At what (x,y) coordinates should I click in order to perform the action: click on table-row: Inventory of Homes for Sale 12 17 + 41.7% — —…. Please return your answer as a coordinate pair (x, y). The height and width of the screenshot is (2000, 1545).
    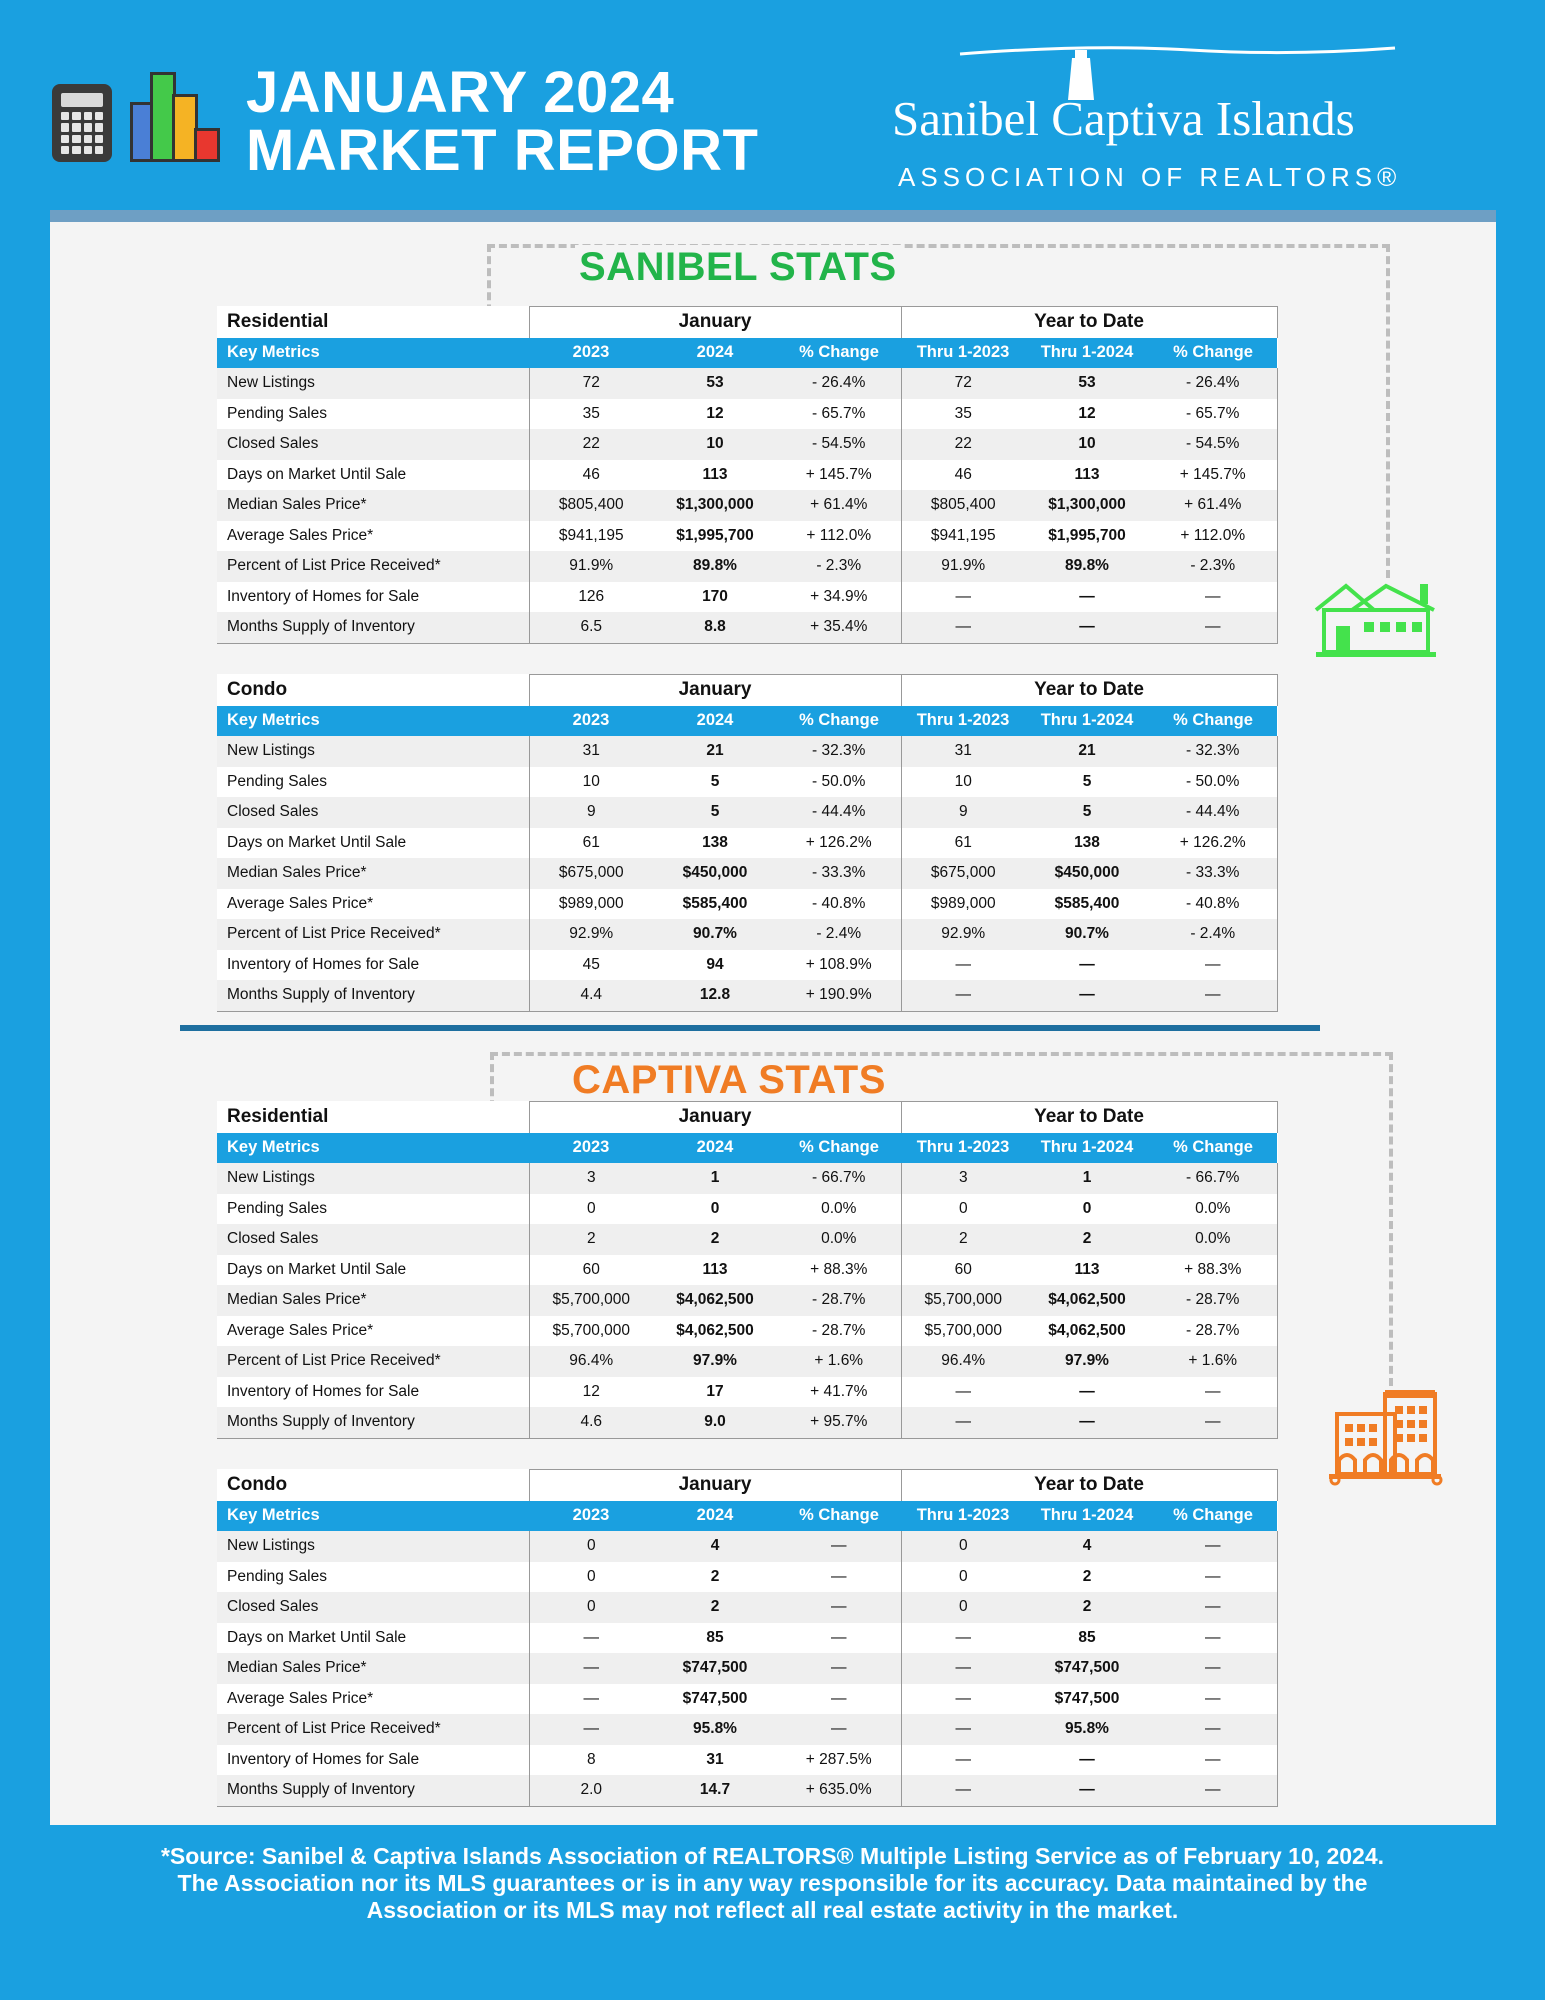
    Looking at the image, I should click on (747, 1391).